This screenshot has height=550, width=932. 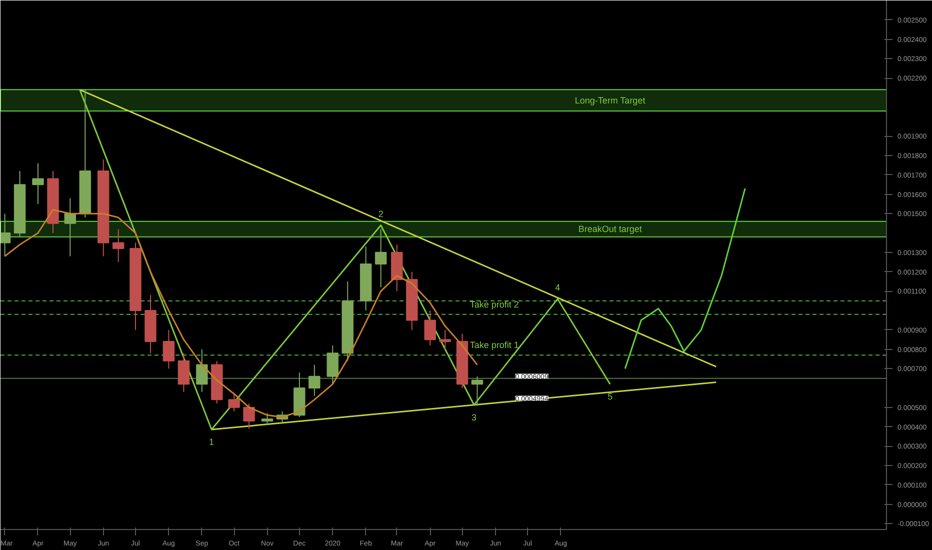 What do you see at coordinates (474, 417) in the screenshot?
I see `annotation: 3` at bounding box center [474, 417].